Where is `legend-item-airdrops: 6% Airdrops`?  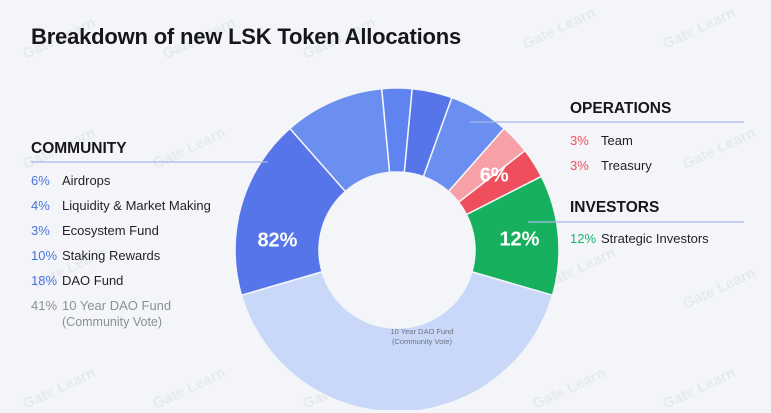
legend-item-airdrops: 6% Airdrops is located at coordinates (70, 180).